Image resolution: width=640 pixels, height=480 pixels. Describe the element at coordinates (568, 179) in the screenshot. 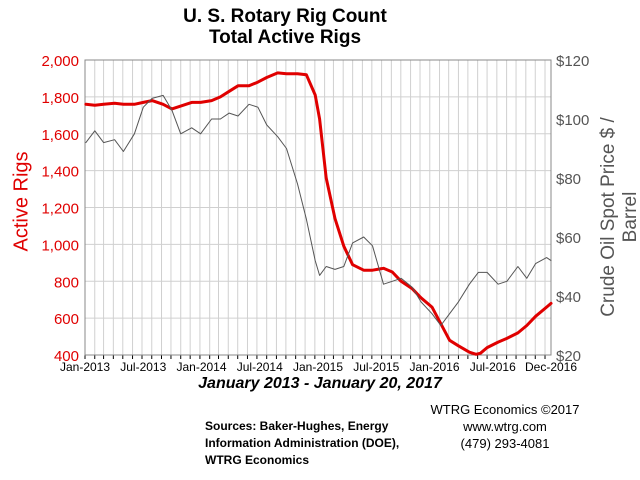

I see `y-tick-label-right: $80` at that location.